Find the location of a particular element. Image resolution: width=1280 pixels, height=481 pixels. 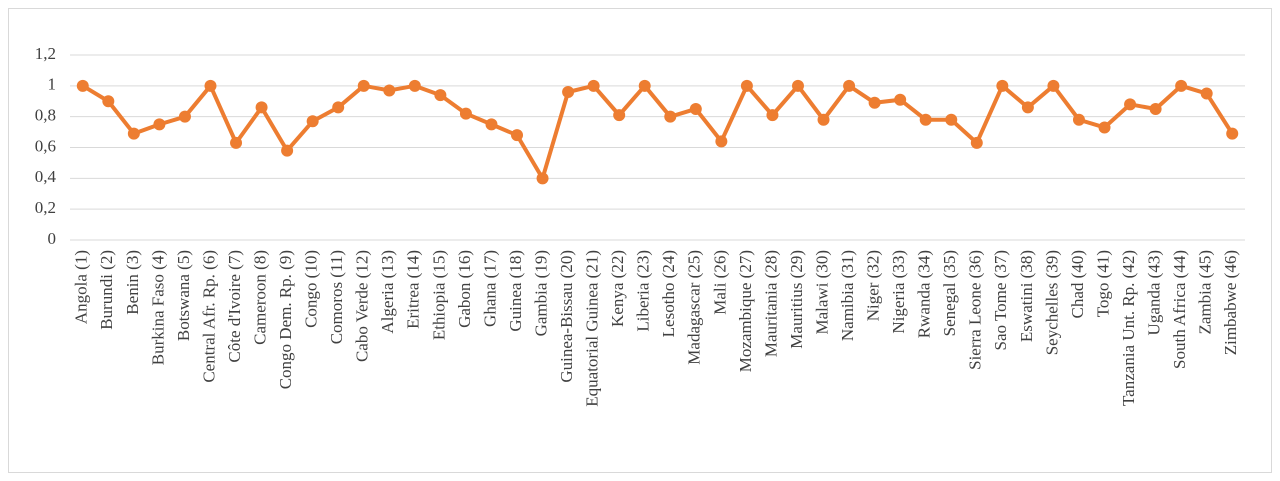

x-tick-label: Burkina Faso (4) is located at coordinates (157, 307).